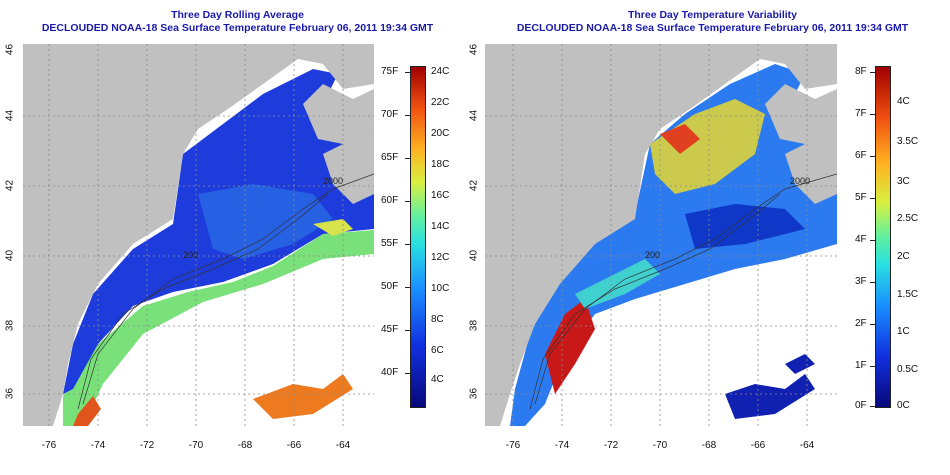 Image resolution: width=950 pixels, height=475 pixels. What do you see at coordinates (861, 155) in the screenshot?
I see `colorbar-label-f: 6F` at bounding box center [861, 155].